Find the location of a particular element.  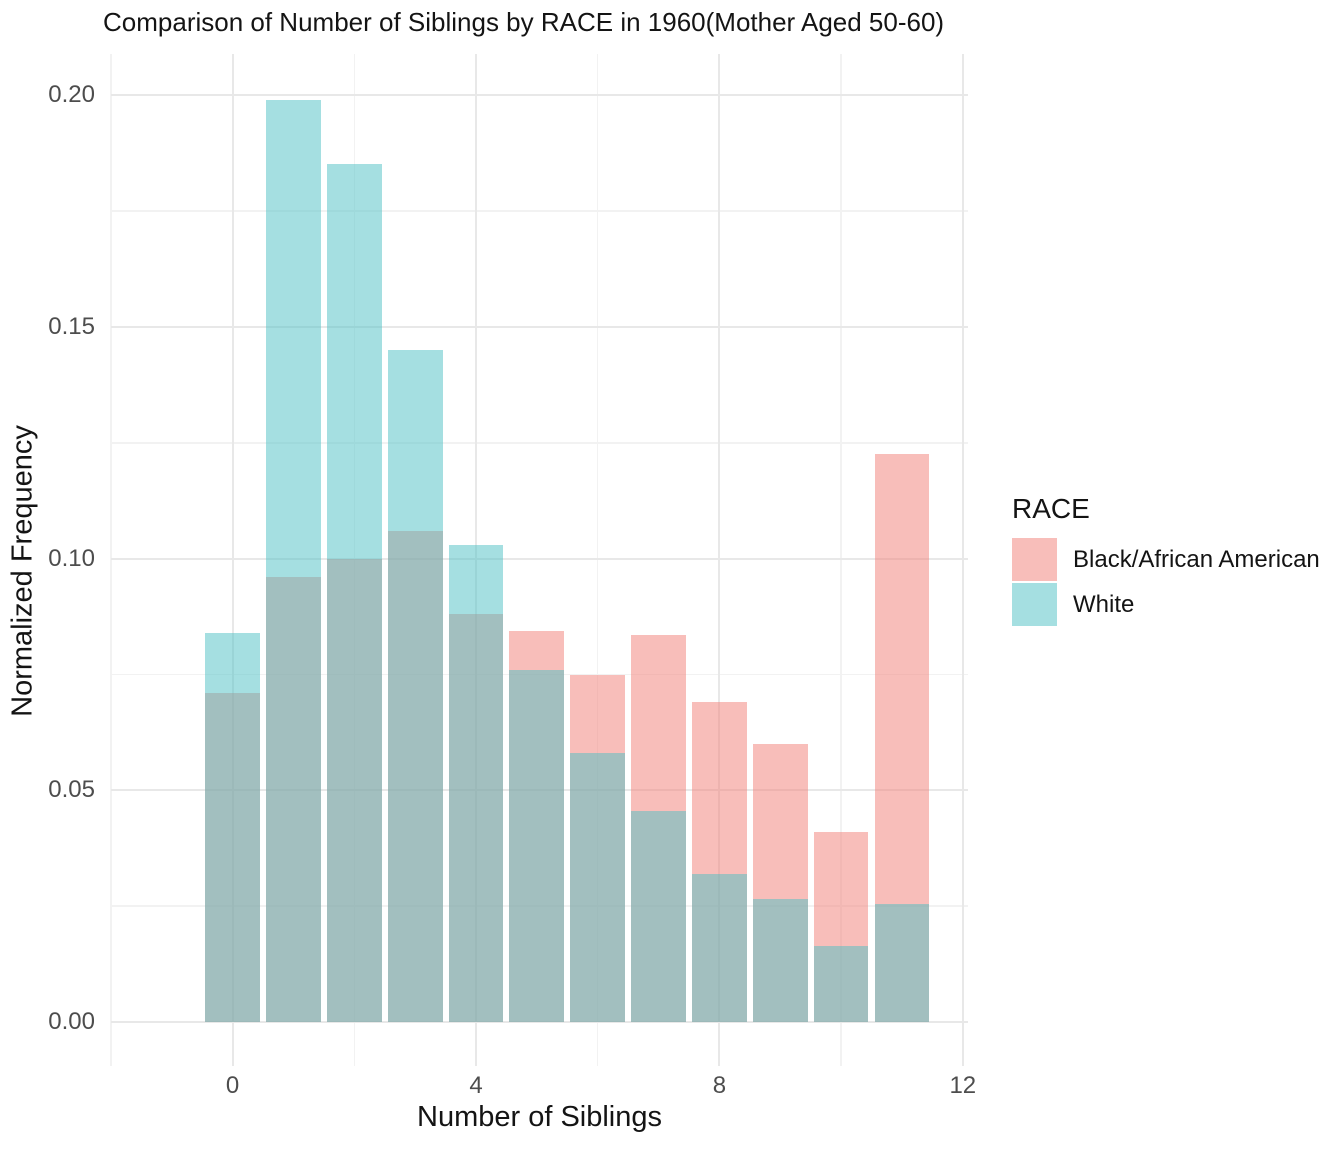

gridline-x-minor--2 is located at coordinates (111, 560).